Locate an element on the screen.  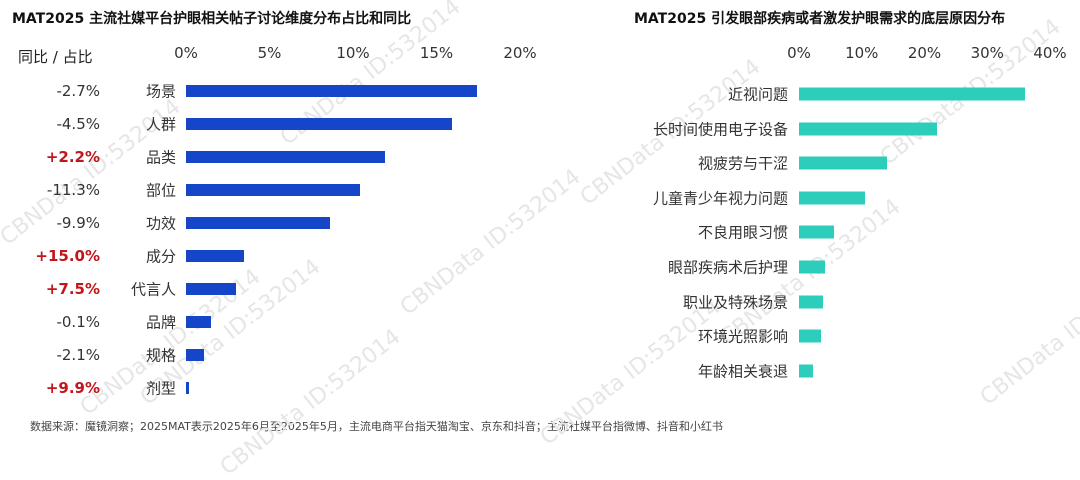
category-label: 长时间使用电子设备 is located at coordinates (720, 129).